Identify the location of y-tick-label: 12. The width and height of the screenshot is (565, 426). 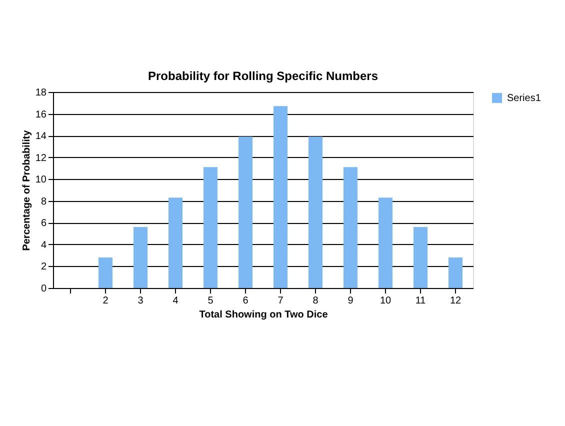
(41, 158).